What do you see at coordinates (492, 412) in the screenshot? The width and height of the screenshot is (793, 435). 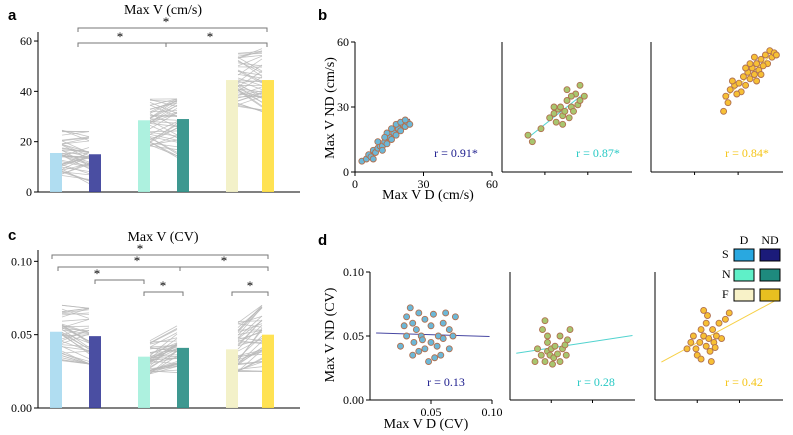 I see `x-tick-label: 0.10` at bounding box center [492, 412].